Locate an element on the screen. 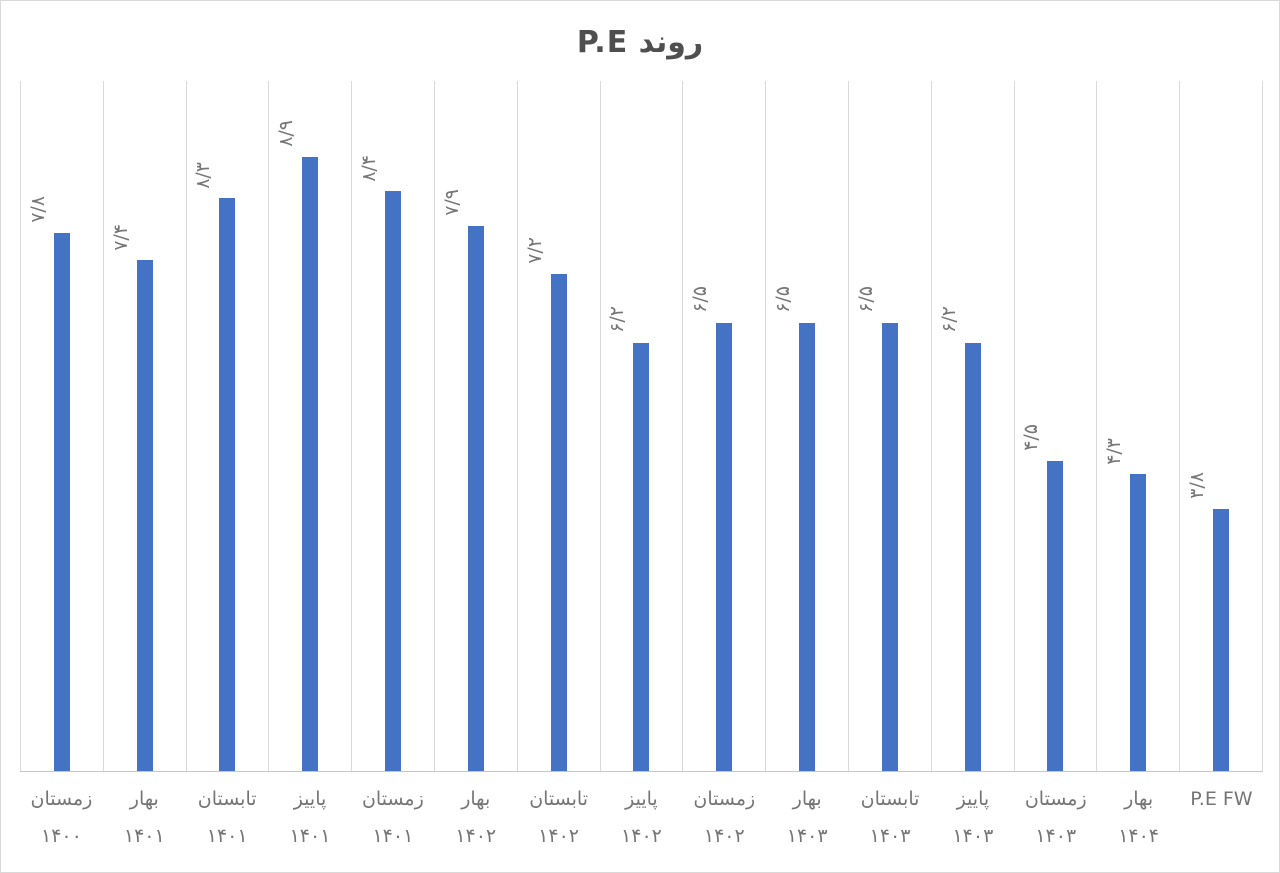 The image size is (1280, 873). bar-value-label: ۷/۸ is located at coordinates (38, 209).